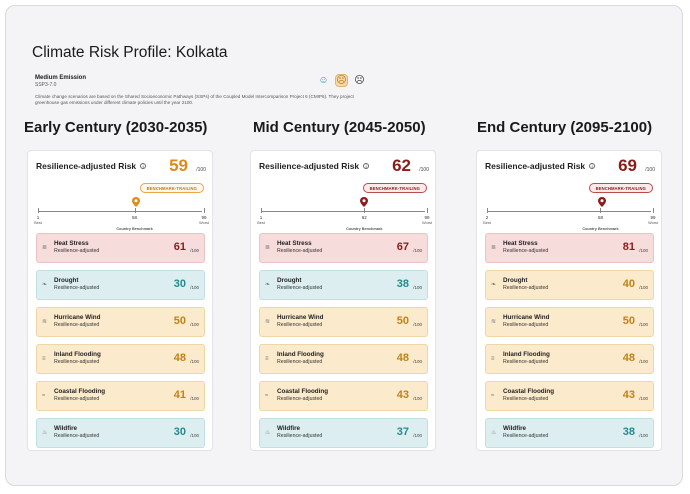 The height and width of the screenshot is (494, 690). What do you see at coordinates (569, 285) in the screenshot?
I see `hazard-card: ❧ Drought Resilience-adjusted 40 /100` at bounding box center [569, 285].